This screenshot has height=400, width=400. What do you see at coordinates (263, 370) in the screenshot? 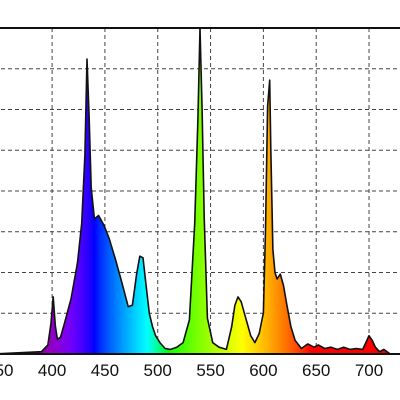
I see `x-tick-label: 600` at bounding box center [263, 370].